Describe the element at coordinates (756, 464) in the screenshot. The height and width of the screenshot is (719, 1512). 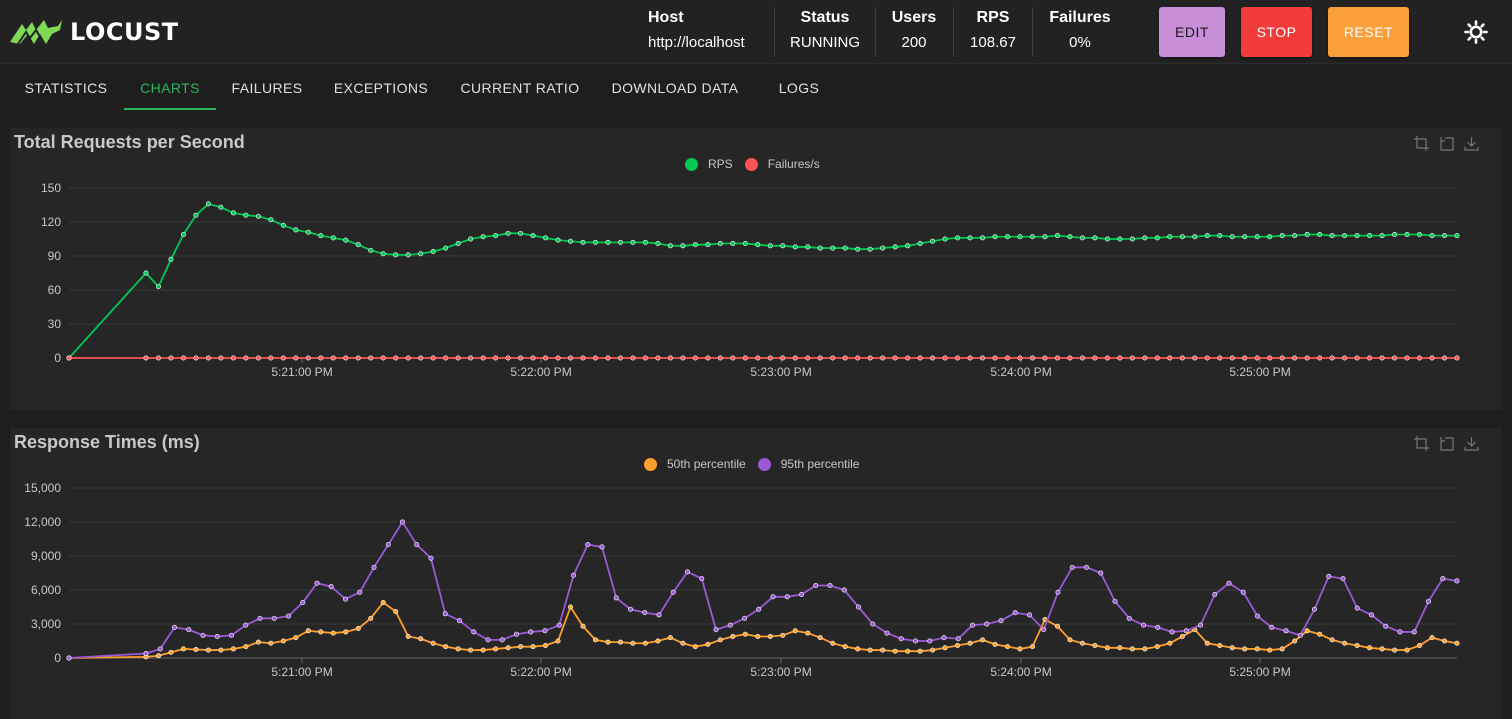
I see `chart-legend: 50th percentile 95th percentile` at that location.